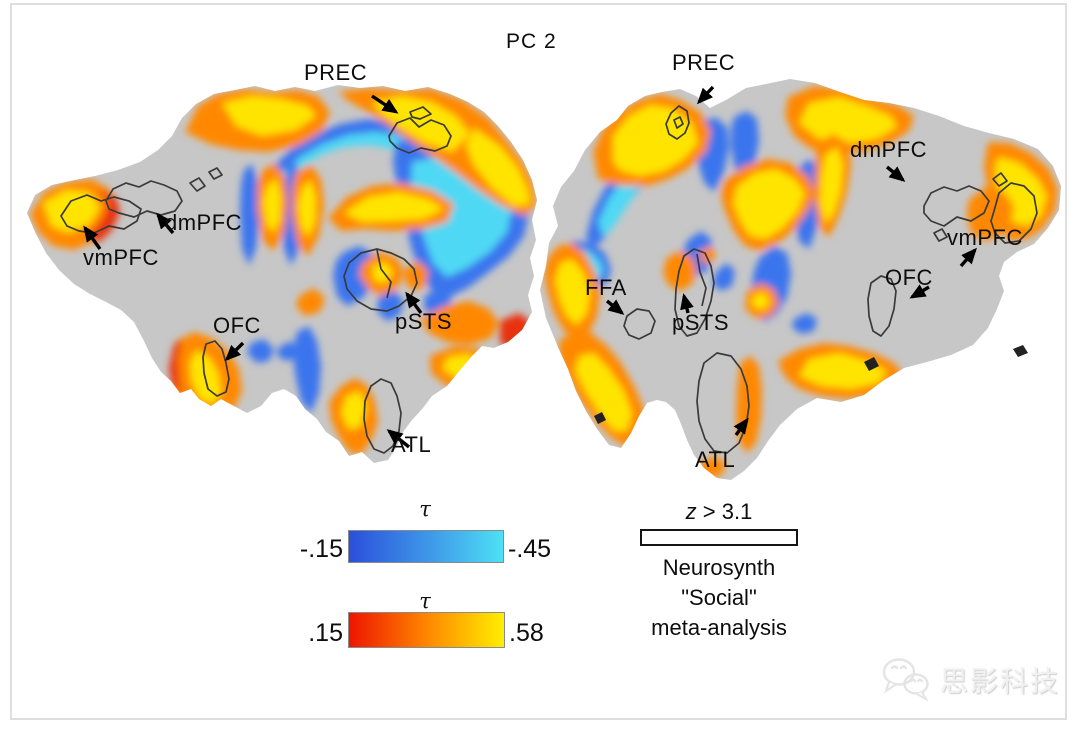  What do you see at coordinates (121, 257) in the screenshot?
I see `label-vmpfc-left: vmPFC` at bounding box center [121, 257].